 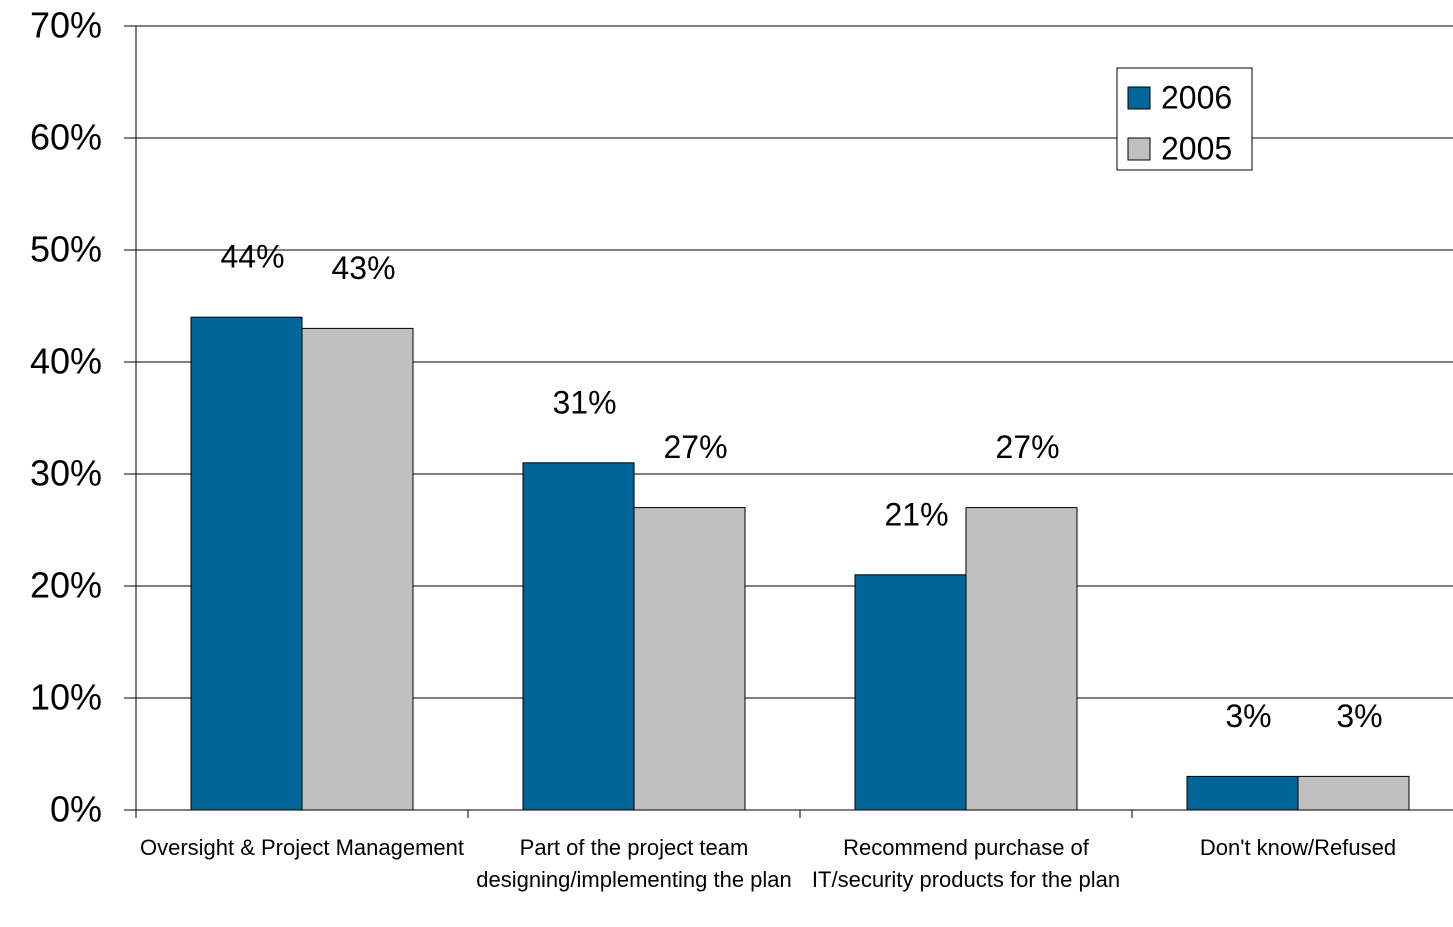 What do you see at coordinates (916, 514) in the screenshot?
I see `data-label: 21%` at bounding box center [916, 514].